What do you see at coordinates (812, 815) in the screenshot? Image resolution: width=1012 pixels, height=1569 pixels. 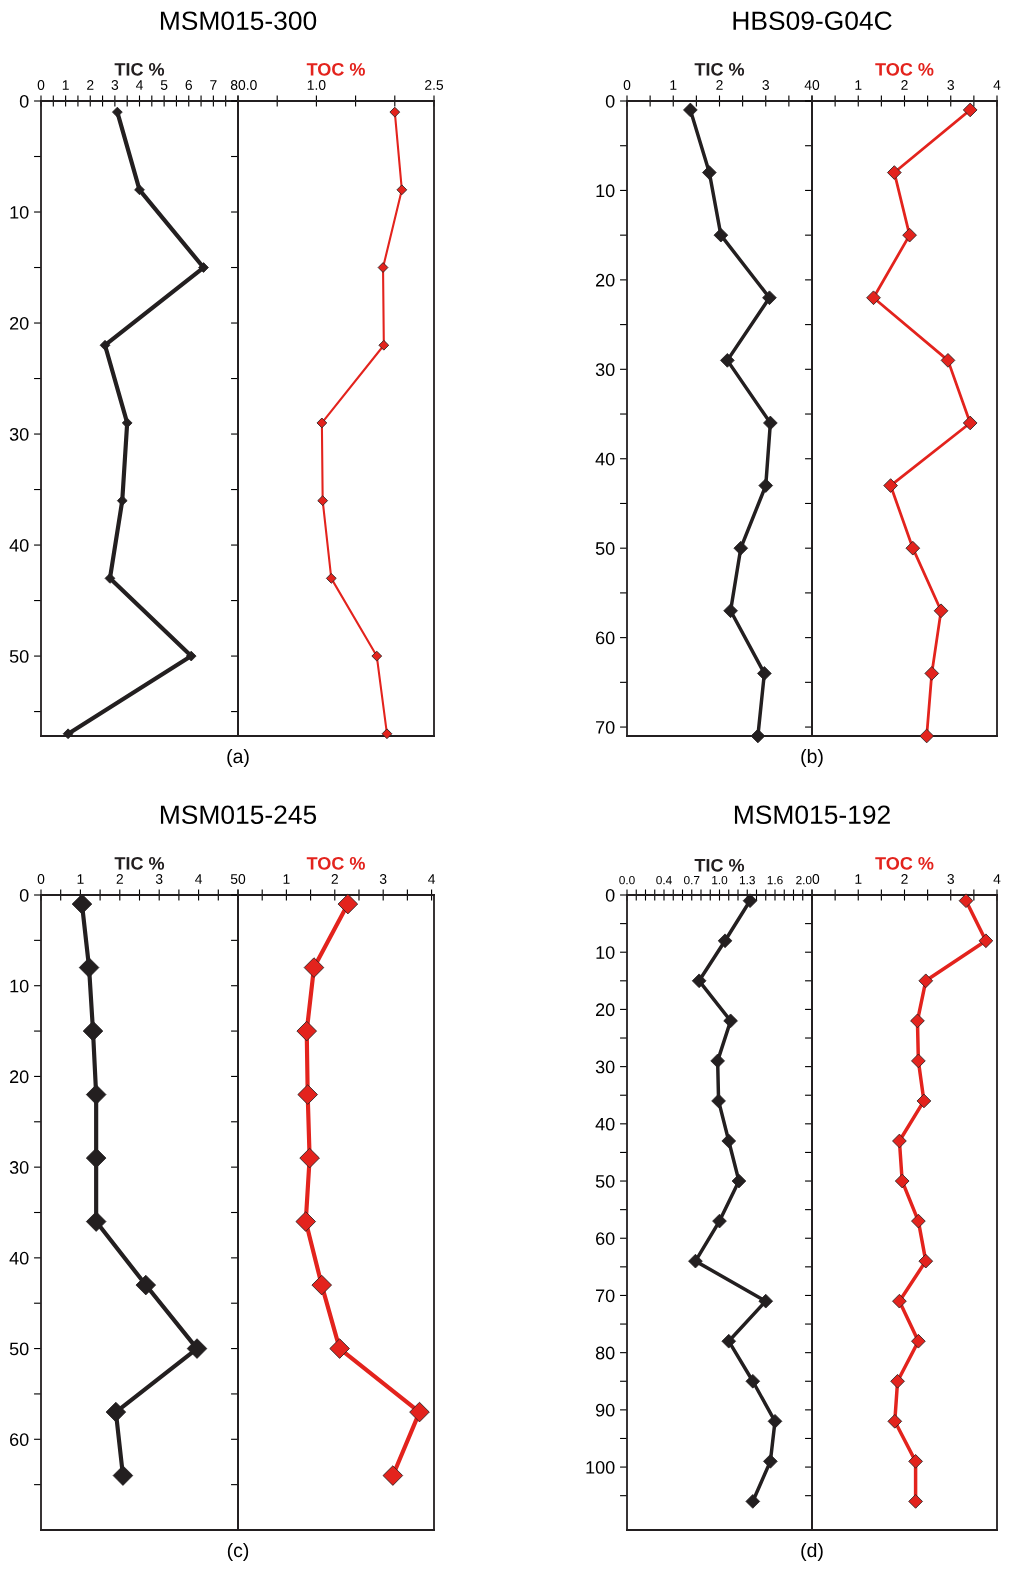 I see `chart-title: MSM015-192` at bounding box center [812, 815].